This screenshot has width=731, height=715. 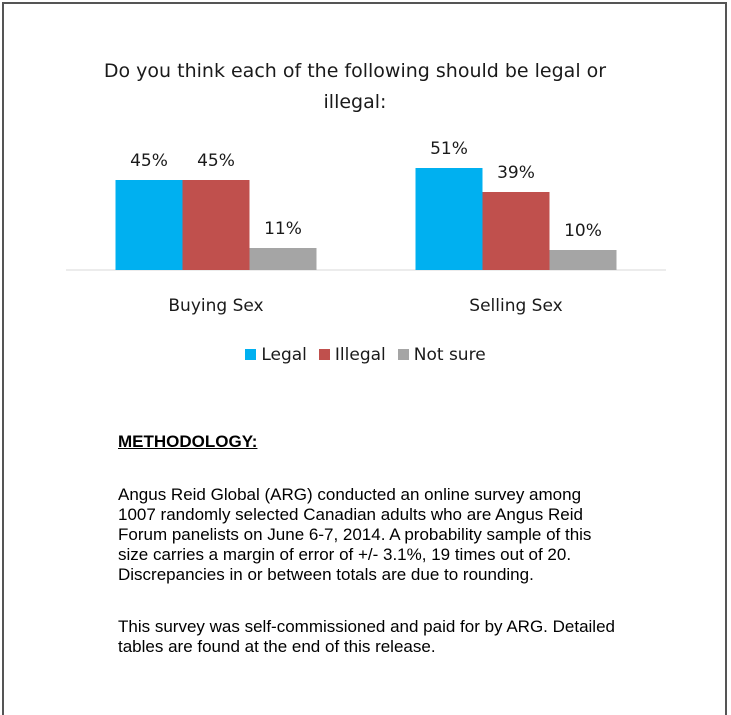 I want to click on data-label: 39%, so click(x=516, y=173).